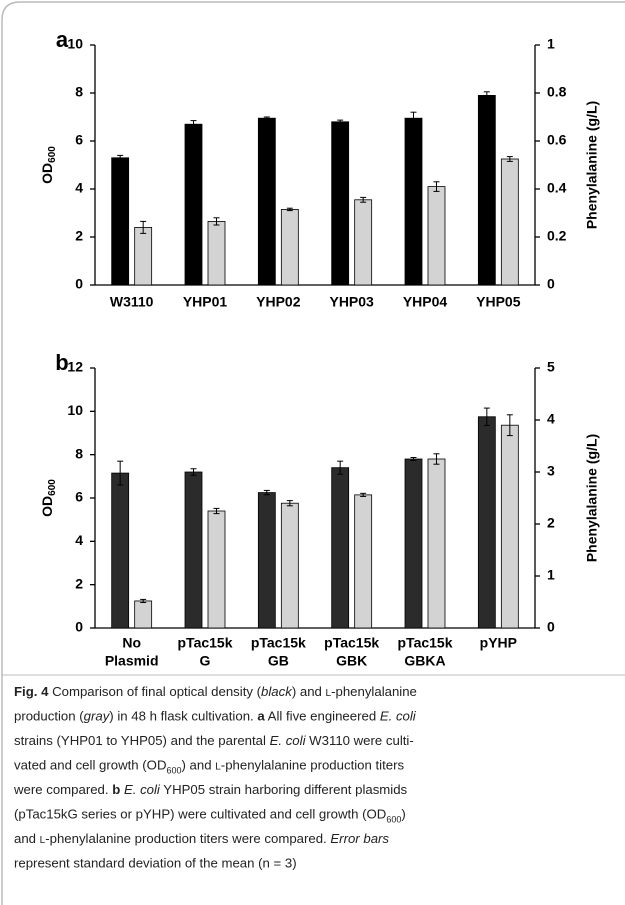 This screenshot has height=905, width=625. Describe the element at coordinates (205, 302) in the screenshot. I see `x-tick-label: YHP01` at that location.